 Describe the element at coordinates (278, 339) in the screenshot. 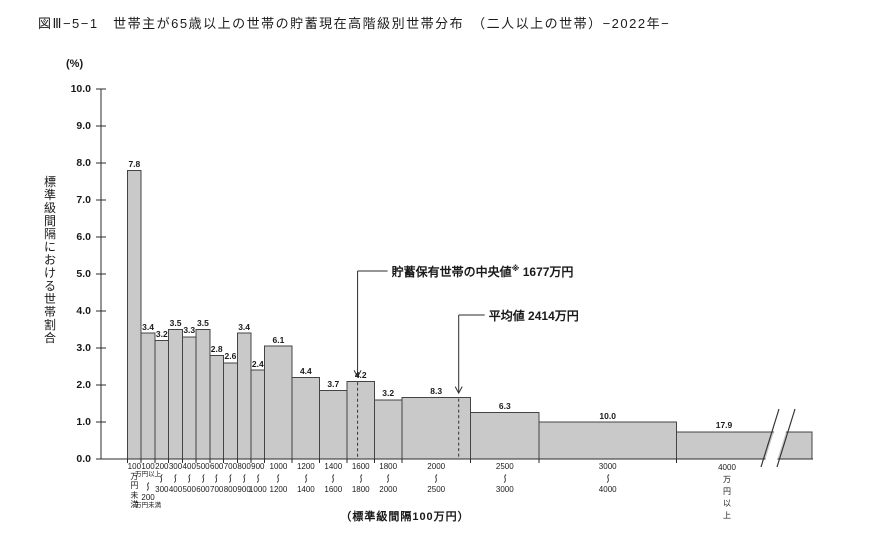

I see `bar-value-label: 6.1` at that location.